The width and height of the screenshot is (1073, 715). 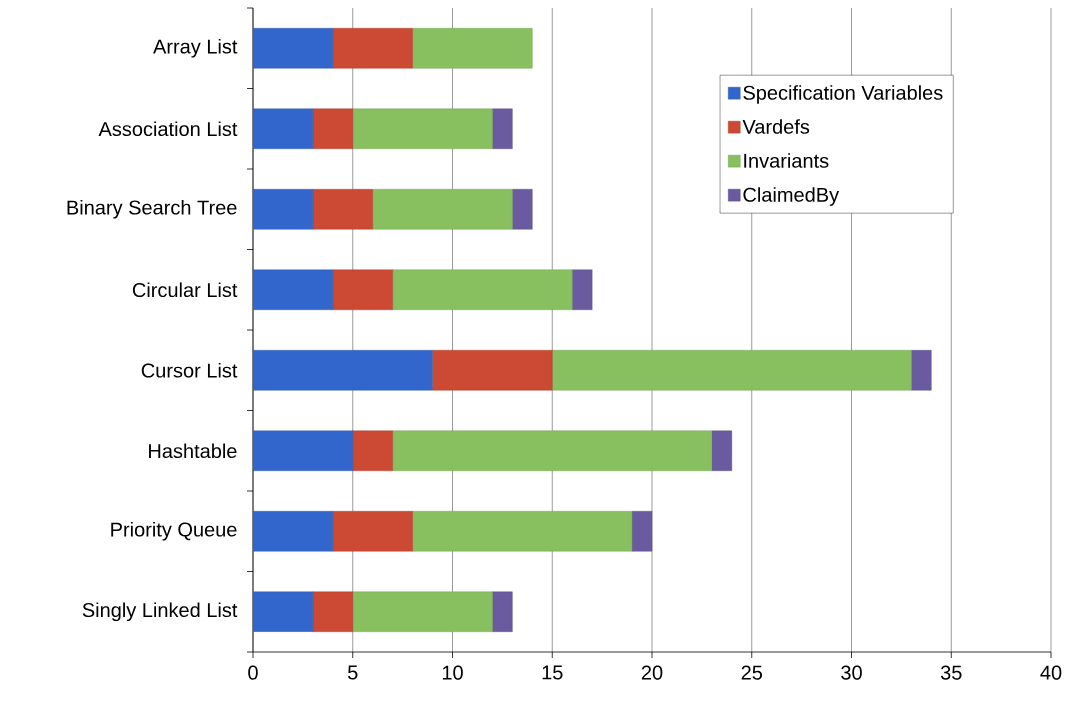 What do you see at coordinates (752, 672) in the screenshot?
I see `x-tick-label: 25` at bounding box center [752, 672].